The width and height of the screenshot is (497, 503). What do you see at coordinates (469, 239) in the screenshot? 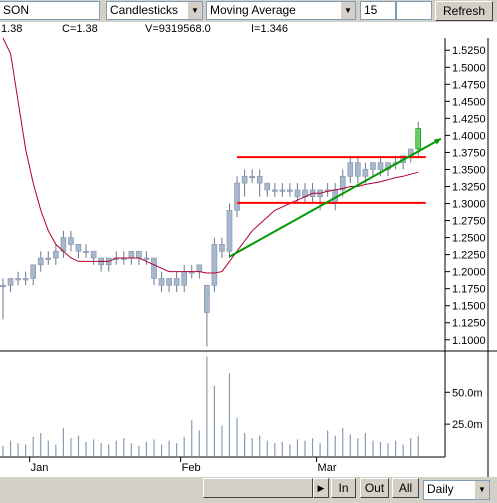
I see `y-tick-label: 1.2500` at bounding box center [469, 239].